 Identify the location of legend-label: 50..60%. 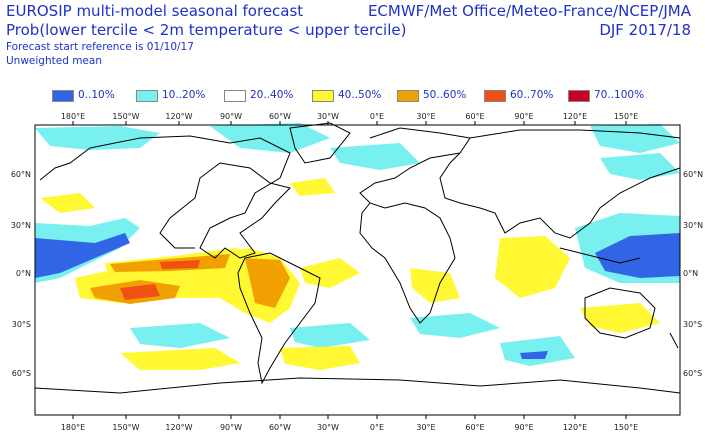
(445, 95).